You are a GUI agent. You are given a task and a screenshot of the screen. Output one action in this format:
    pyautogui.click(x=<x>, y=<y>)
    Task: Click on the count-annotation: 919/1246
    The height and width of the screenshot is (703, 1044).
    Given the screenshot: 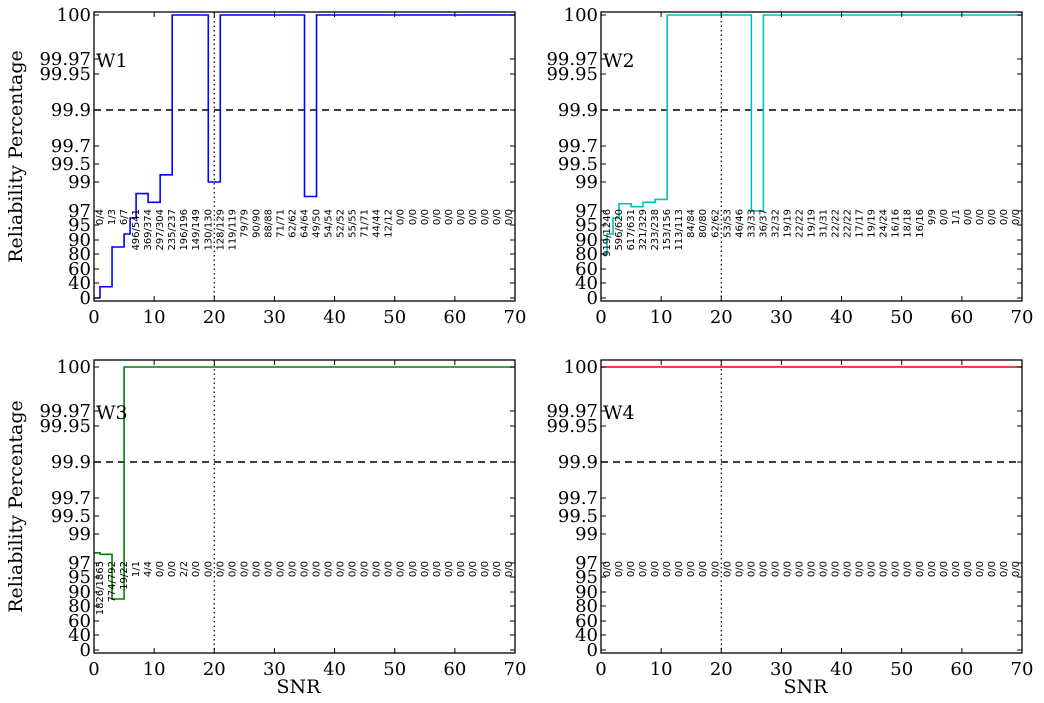 What is the action you would take?
    pyautogui.click(x=607, y=233)
    